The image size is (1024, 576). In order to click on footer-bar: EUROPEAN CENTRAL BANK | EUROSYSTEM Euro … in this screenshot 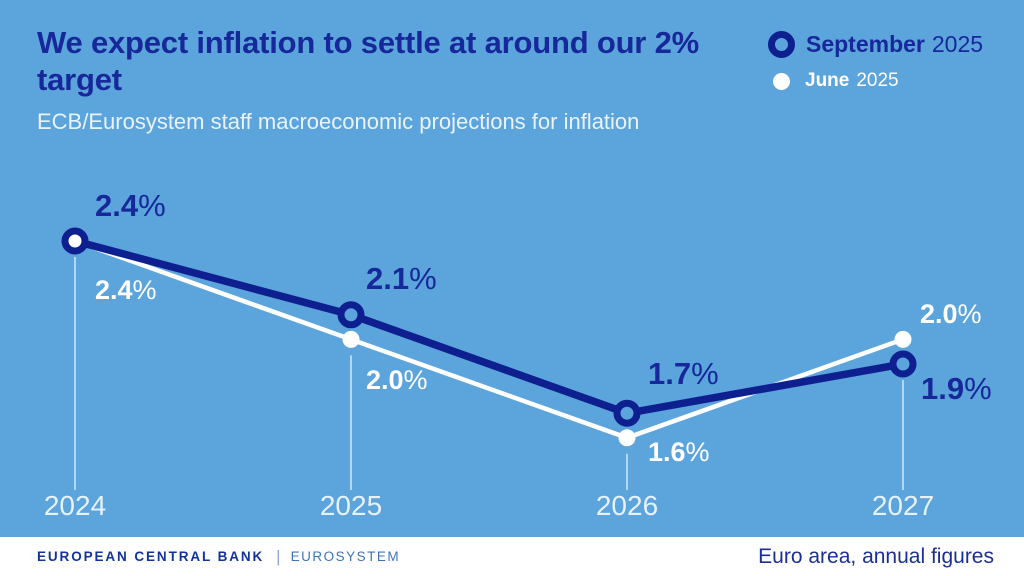, I will do `click(512, 556)`.